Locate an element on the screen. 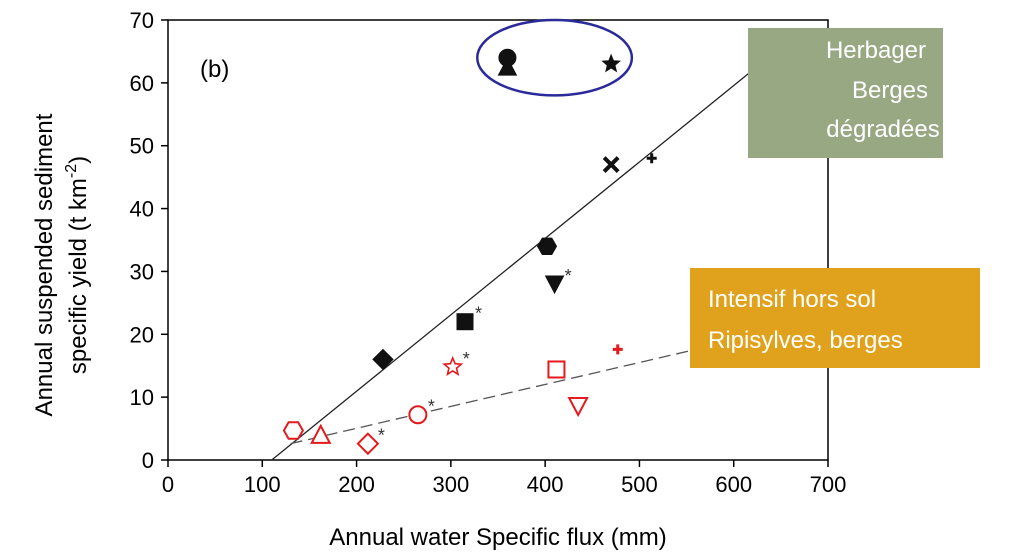  annotation-box-herbager: Herbager Berges dégradées is located at coordinates (845, 93).